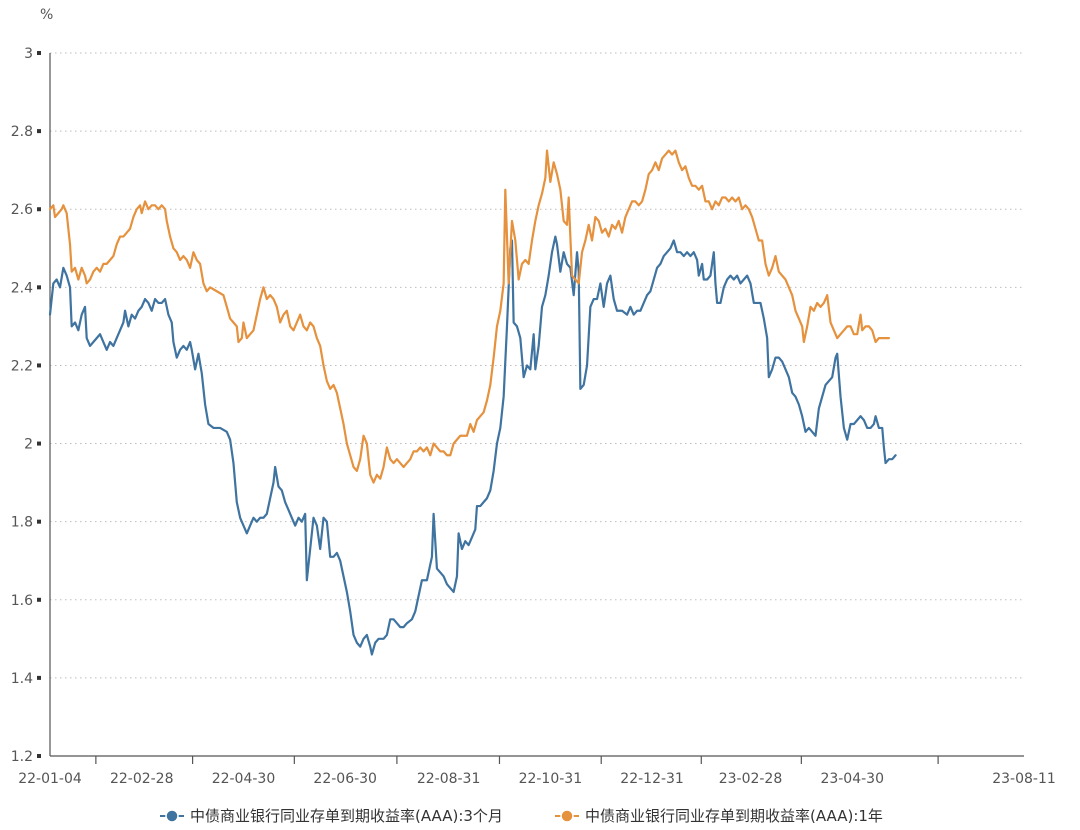 This screenshot has width=1080, height=830. I want to click on y-tick-label: 2.4, so click(22, 288).